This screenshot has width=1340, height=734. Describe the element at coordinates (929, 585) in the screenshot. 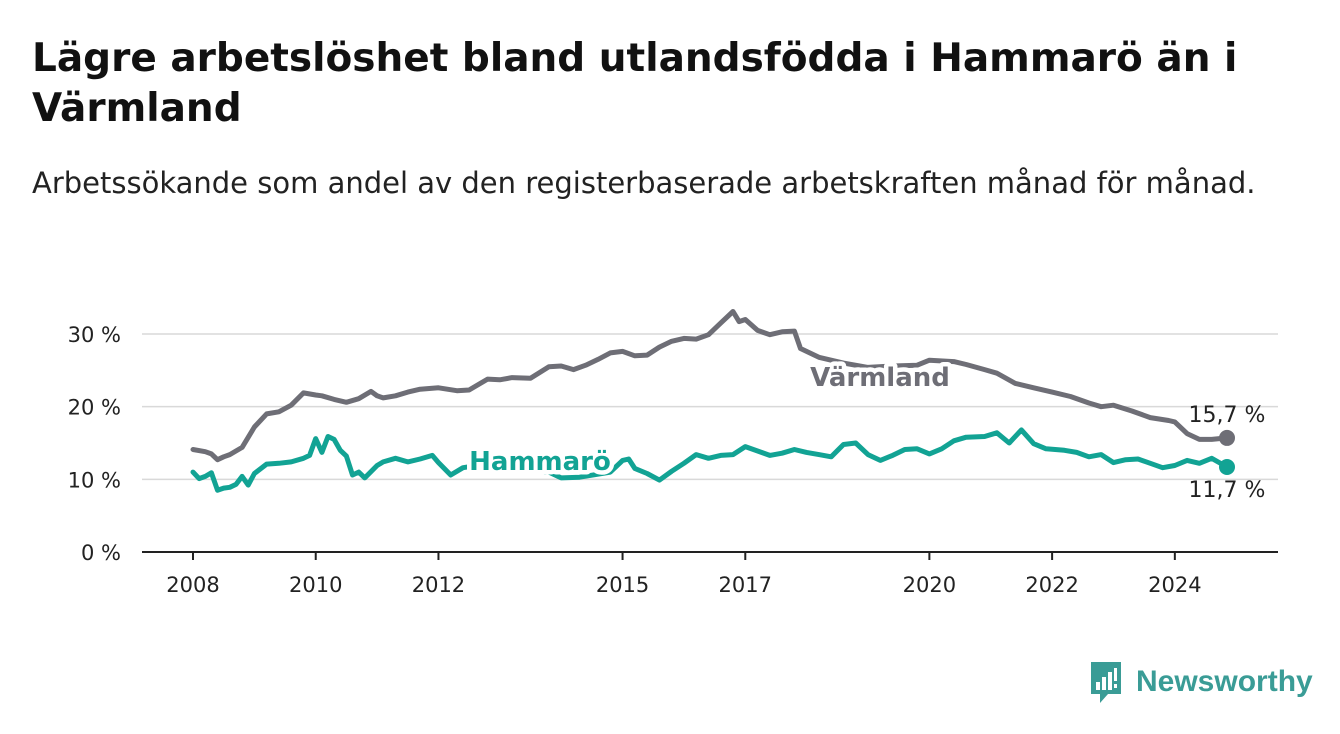

I see `x-tick-label: 2020` at that location.